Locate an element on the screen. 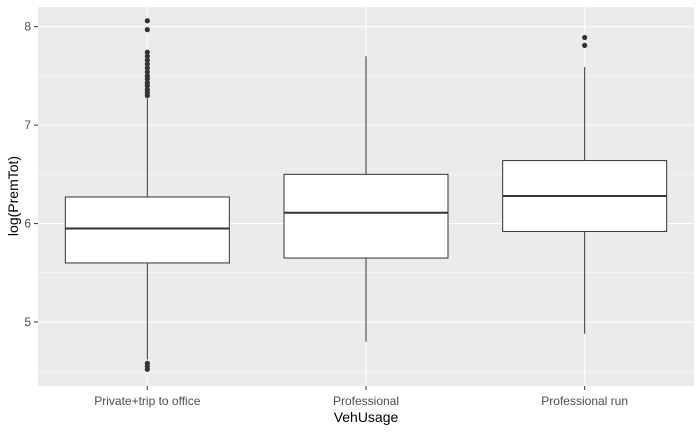 The width and height of the screenshot is (700, 432). y-axis-ticks: 5 6 7 8 is located at coordinates (31, 174).